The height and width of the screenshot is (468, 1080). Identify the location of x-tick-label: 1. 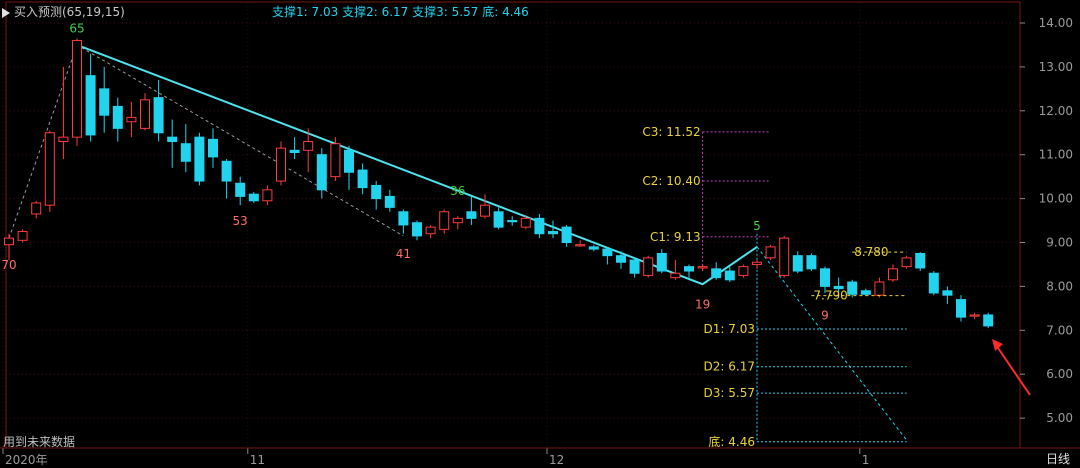
(866, 460).